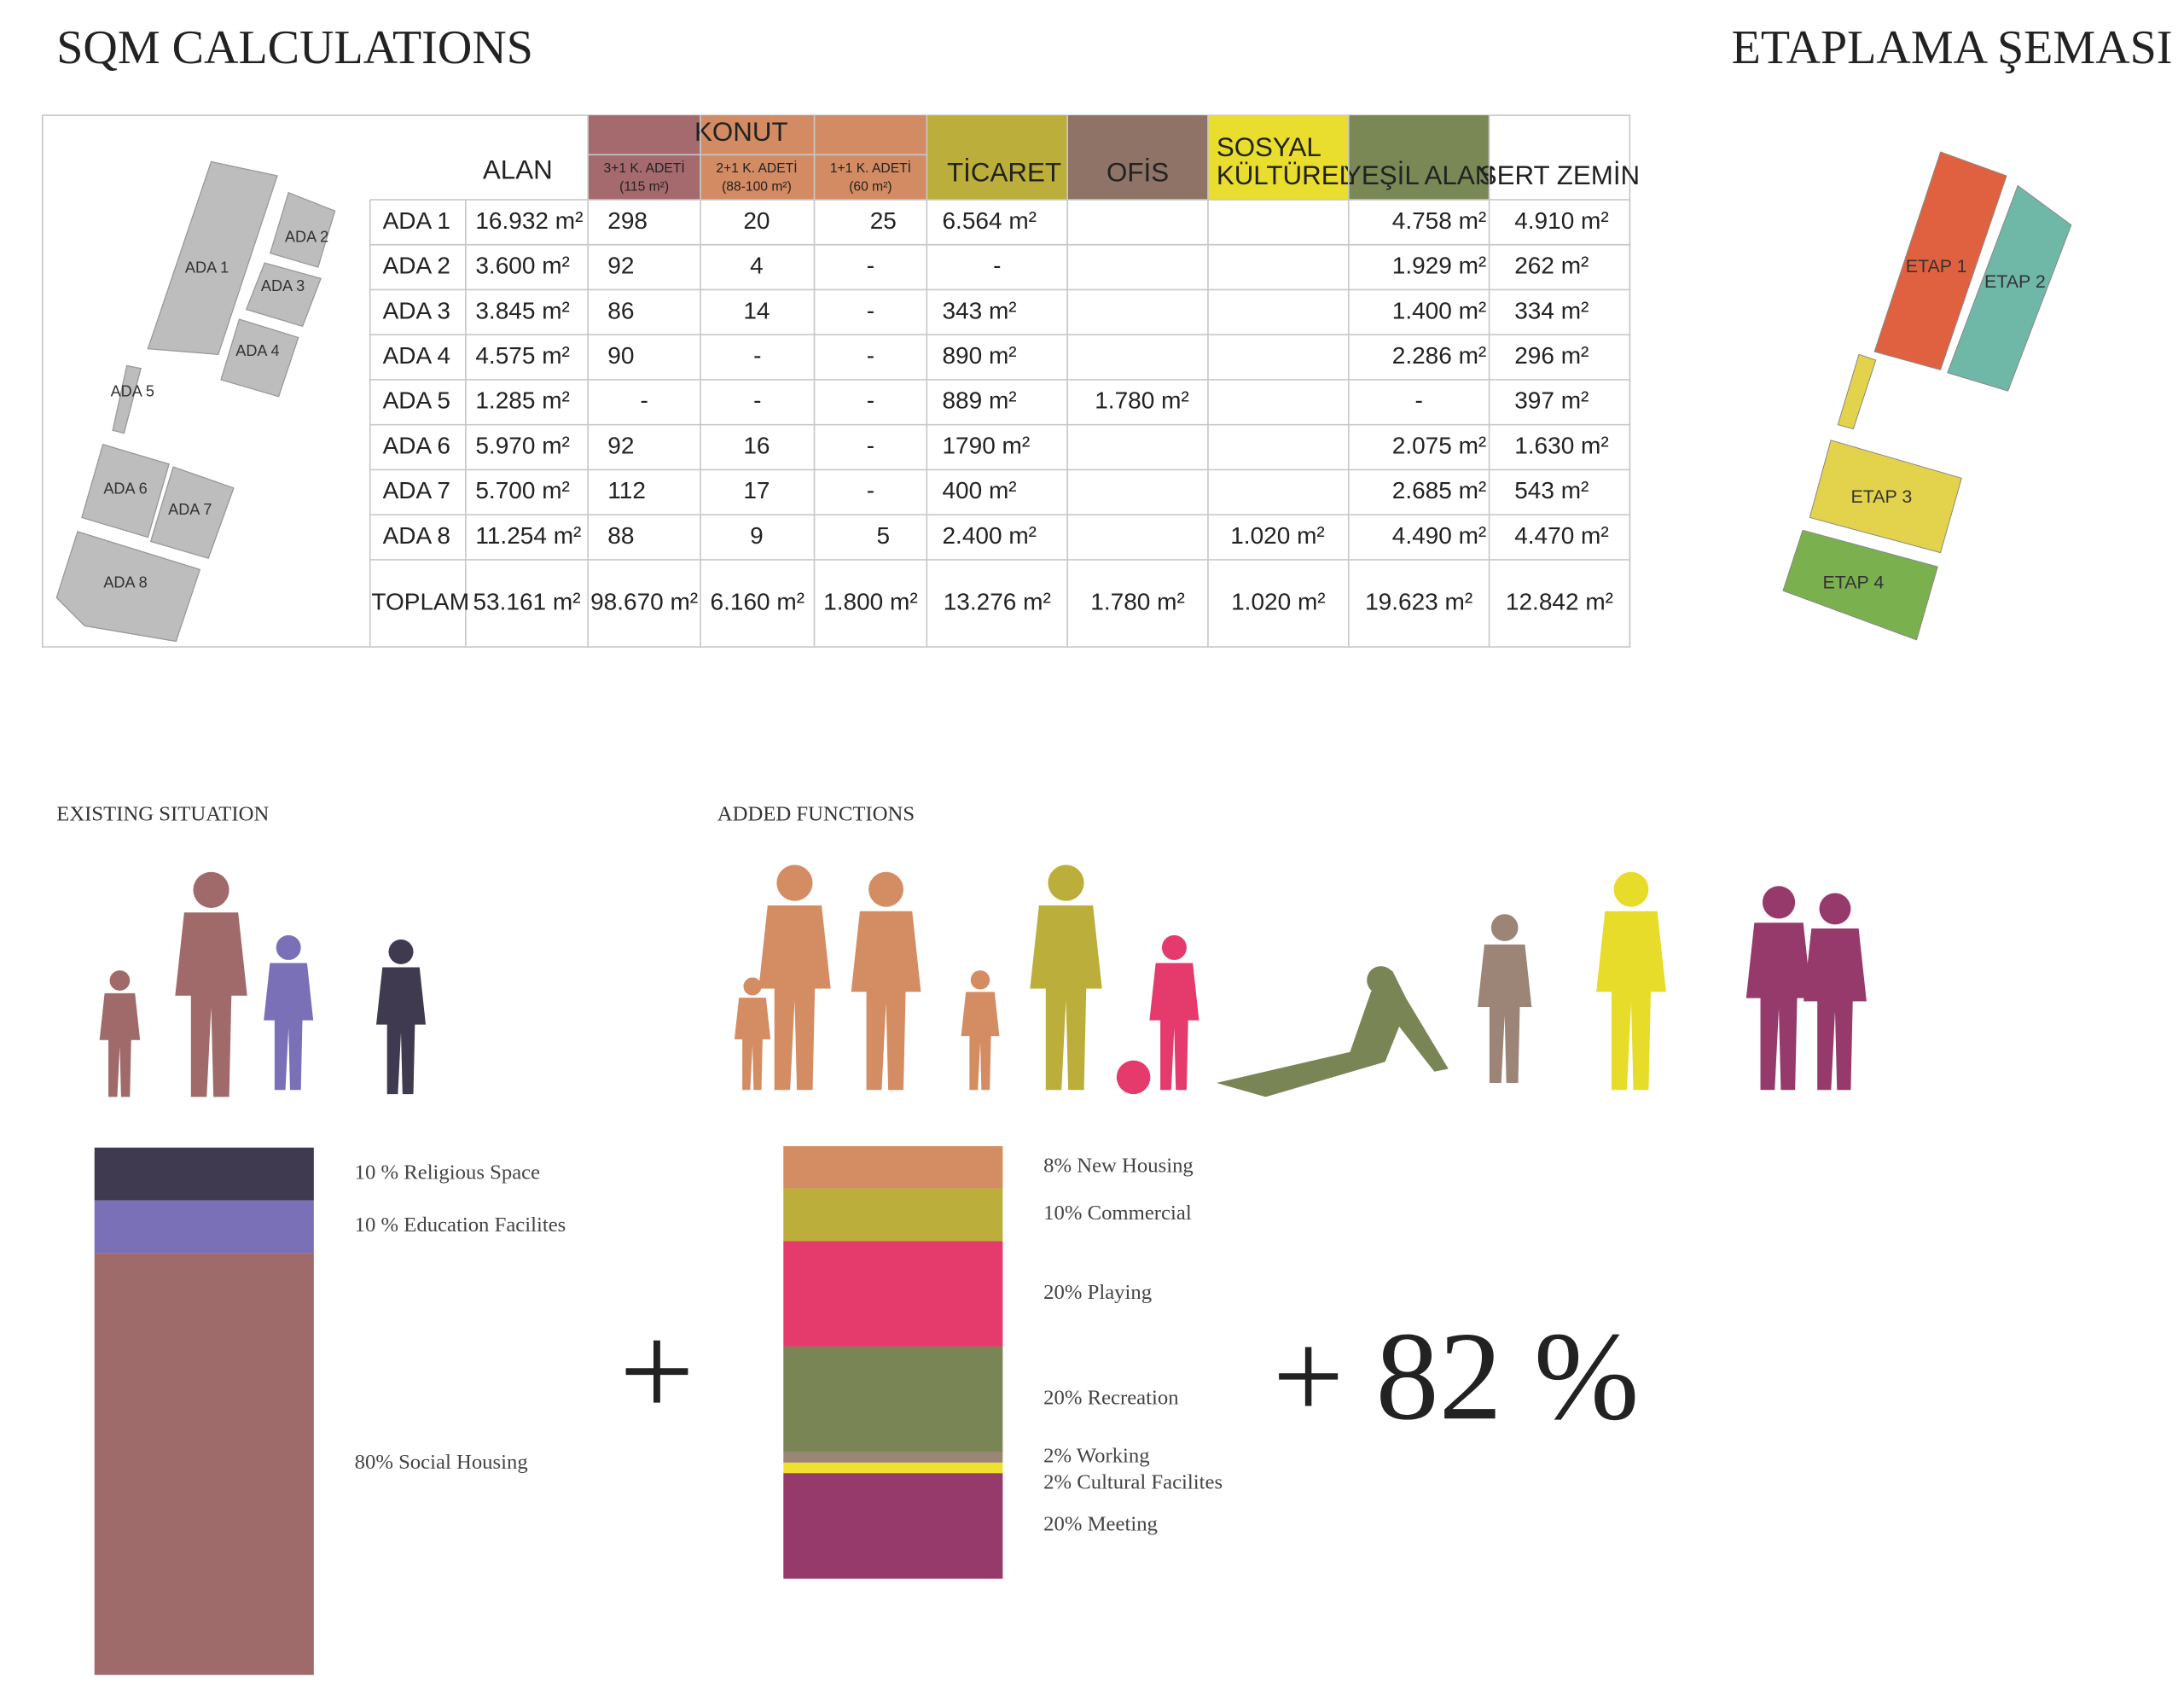  I want to click on table-cell: 262 m², so click(1551, 266).